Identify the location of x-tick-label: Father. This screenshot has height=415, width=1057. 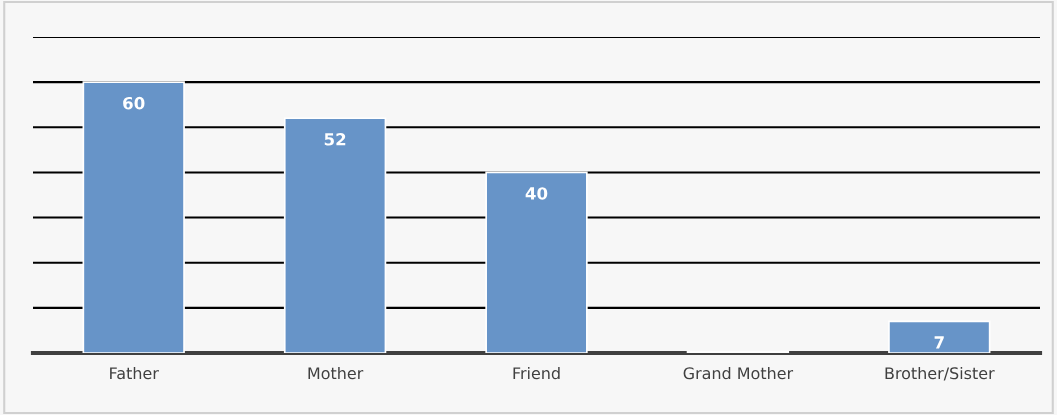
(134, 373).